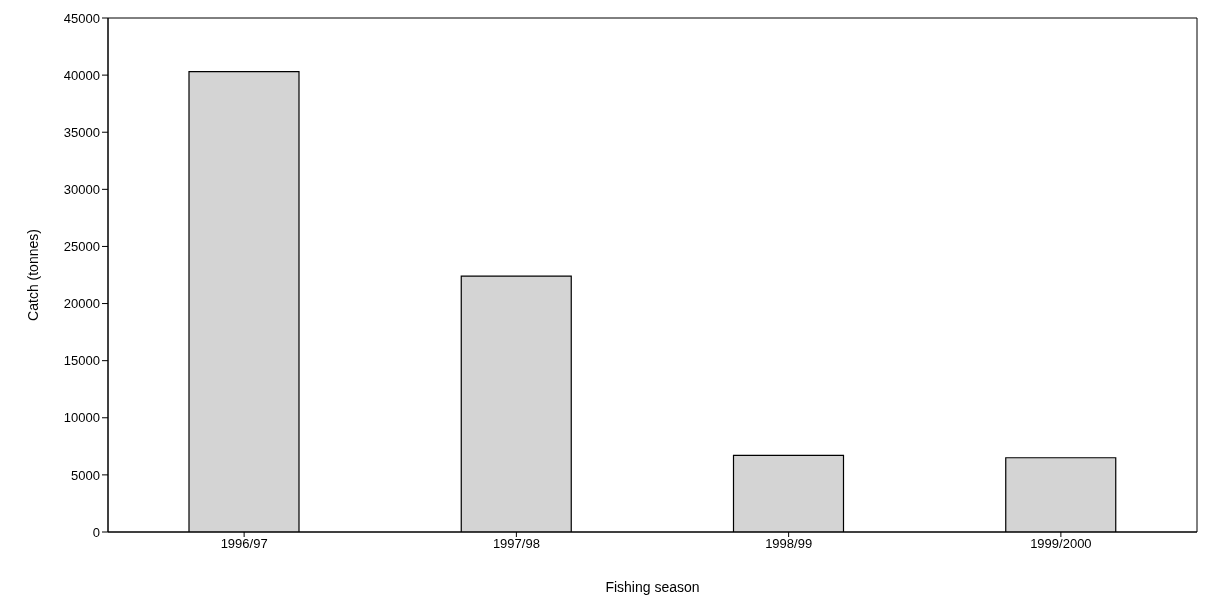 The width and height of the screenshot is (1213, 610). Describe the element at coordinates (81, 189) in the screenshot. I see `y-tick-label: 30000` at that location.